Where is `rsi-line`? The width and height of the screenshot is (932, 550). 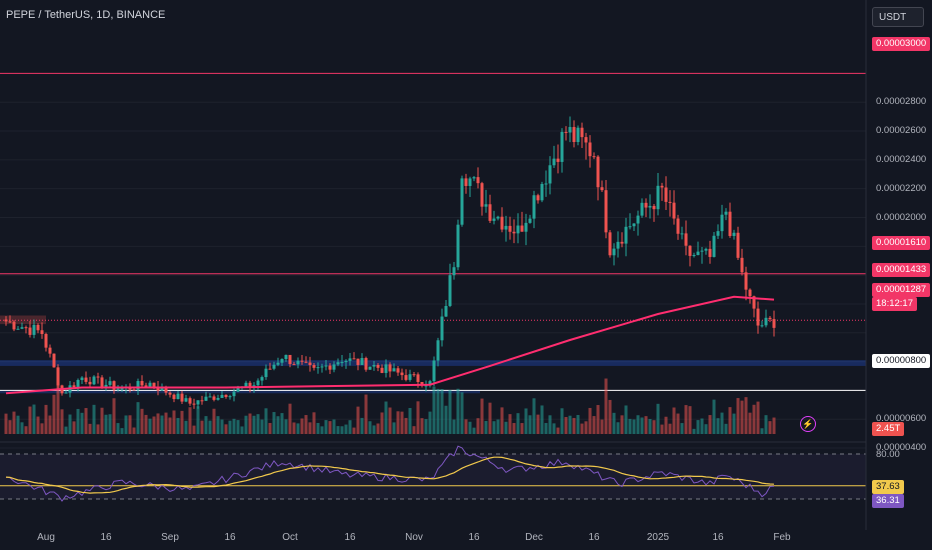 rsi-line is located at coordinates (390, 473).